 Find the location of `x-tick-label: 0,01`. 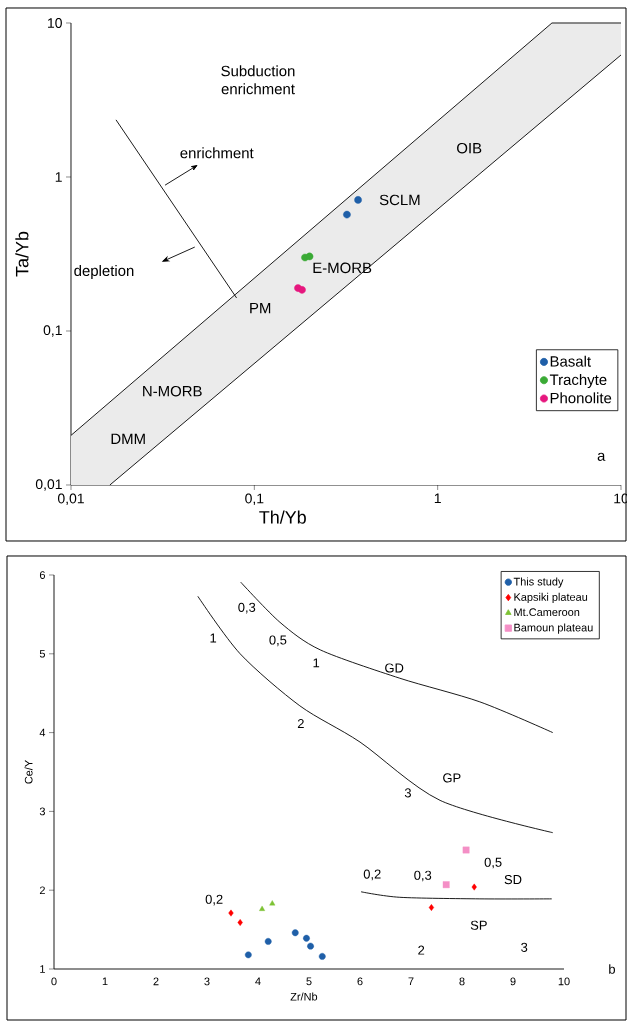

x-tick-label: 0,01 is located at coordinates (70, 499).